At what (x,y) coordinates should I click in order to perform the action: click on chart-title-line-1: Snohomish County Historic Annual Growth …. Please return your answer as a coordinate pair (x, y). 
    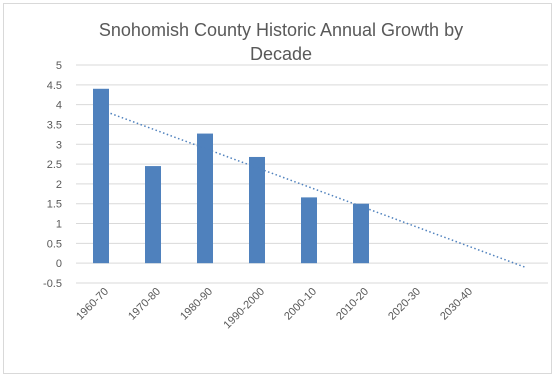
    Looking at the image, I should click on (281, 30).